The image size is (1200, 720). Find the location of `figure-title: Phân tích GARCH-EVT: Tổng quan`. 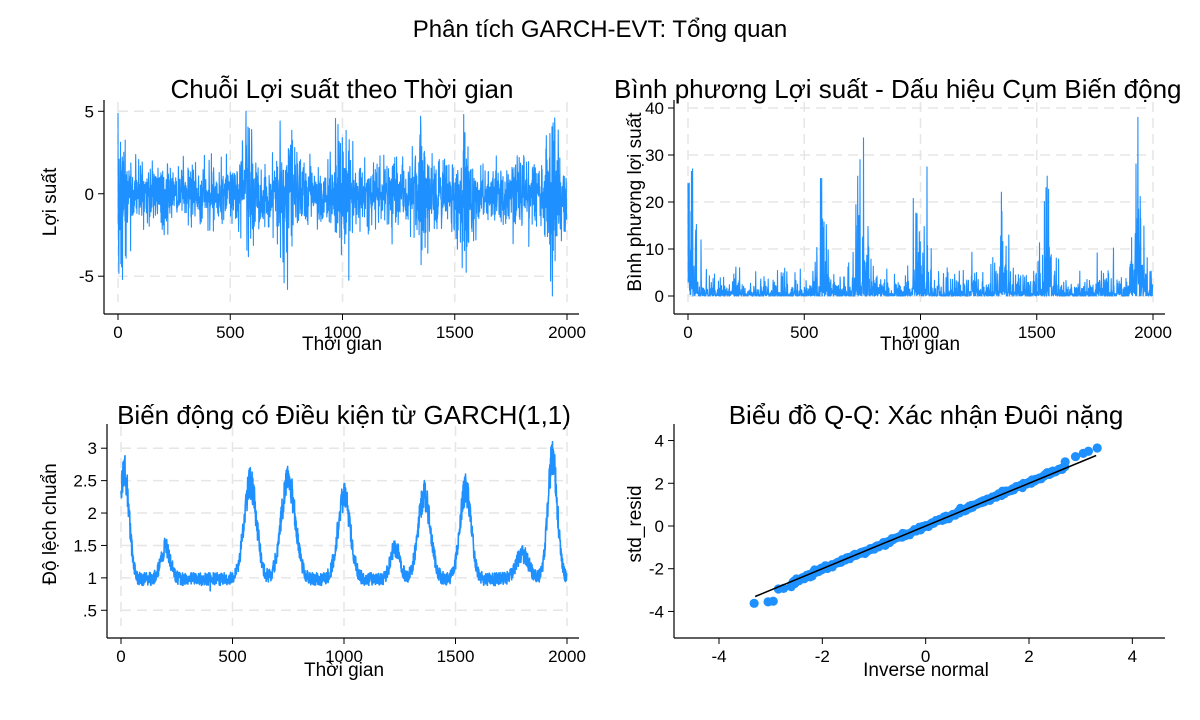

figure-title: Phân tích GARCH-EVT: Tổng quan is located at coordinates (600, 29).